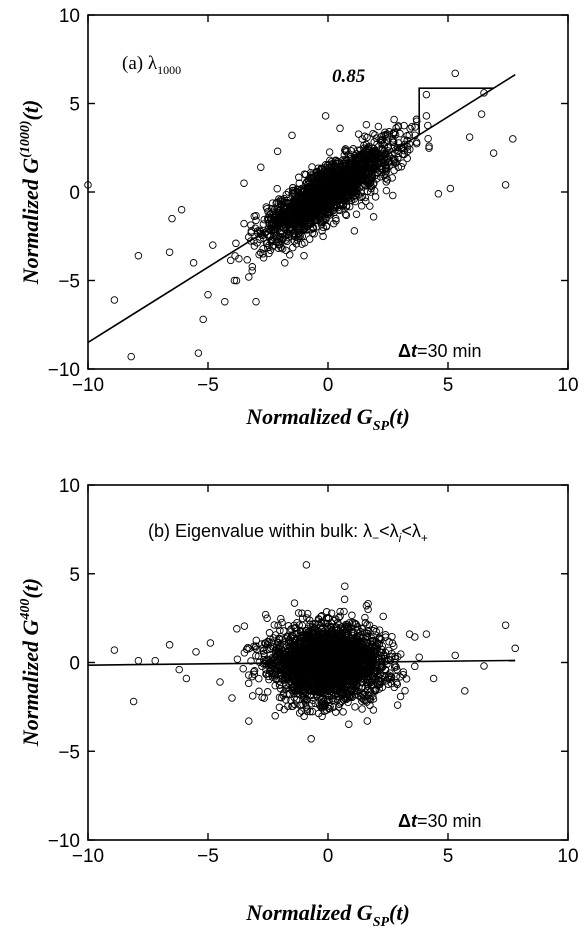  Describe the element at coordinates (567, 856) in the screenshot. I see `x-tick-label: 10` at that location.